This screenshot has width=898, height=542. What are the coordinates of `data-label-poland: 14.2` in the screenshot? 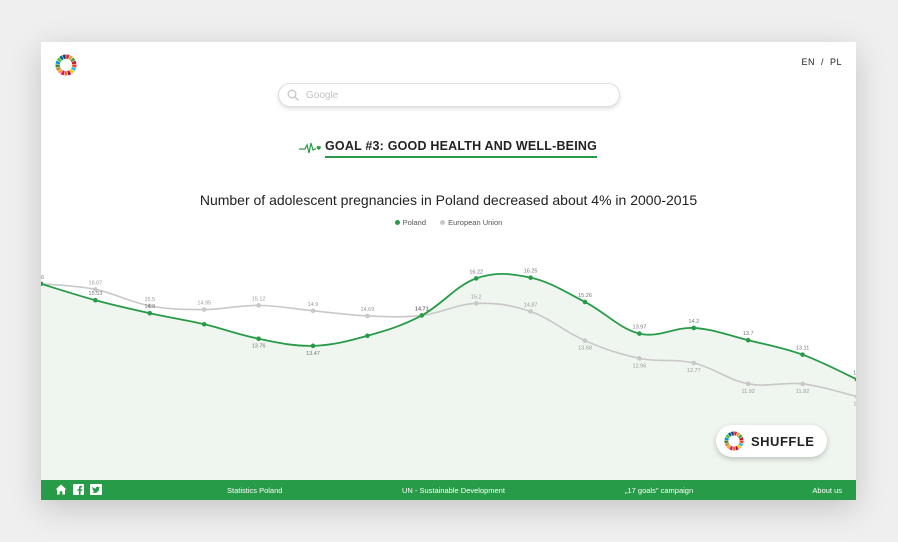 It's located at (693, 322).